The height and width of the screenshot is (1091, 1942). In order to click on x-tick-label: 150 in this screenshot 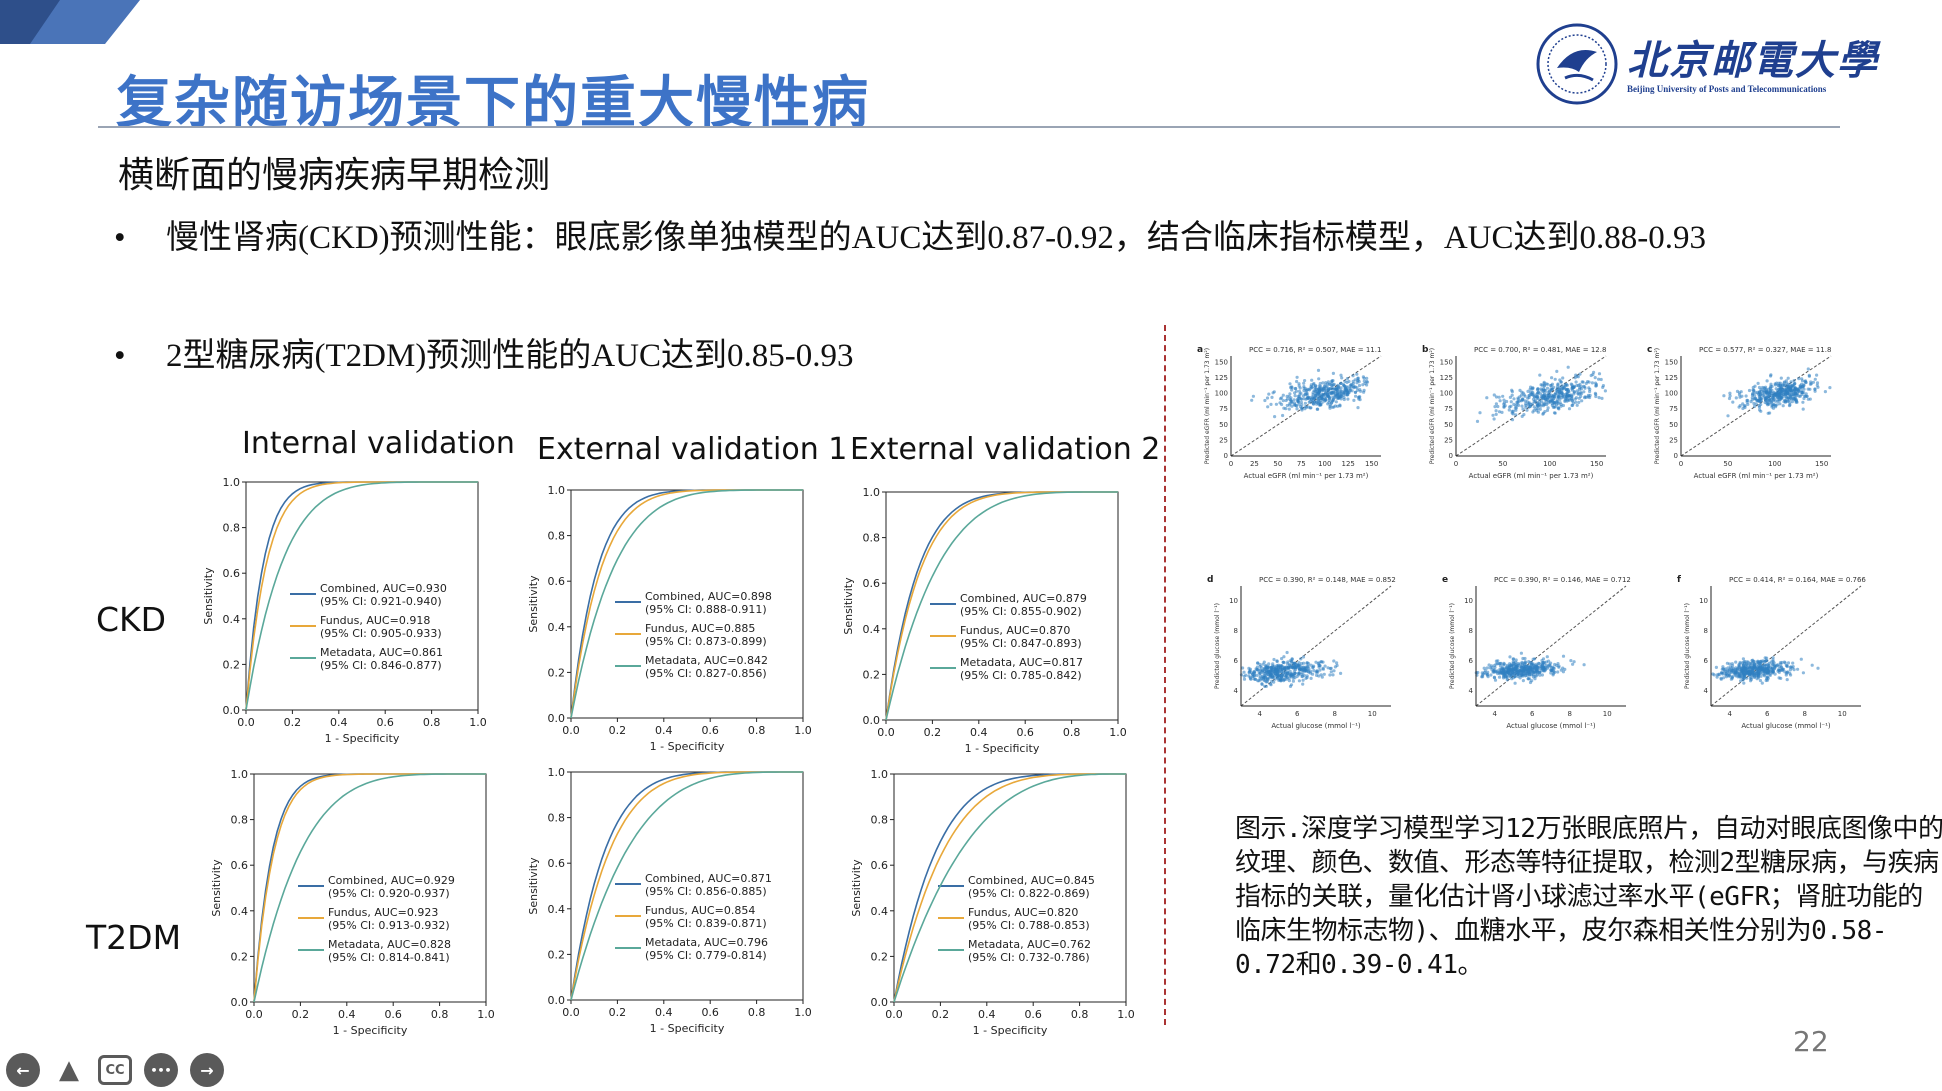, I will do `click(1596, 464)`.